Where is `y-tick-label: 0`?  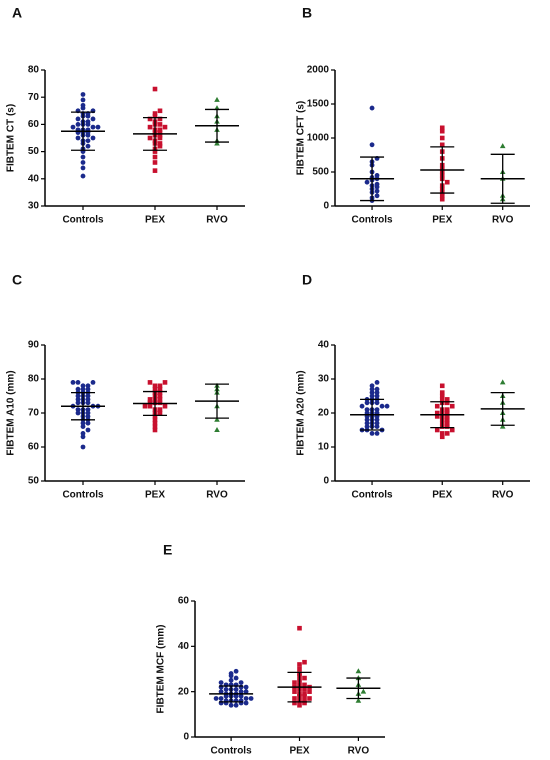
y-tick-label: 0 is located at coordinates (186, 737).